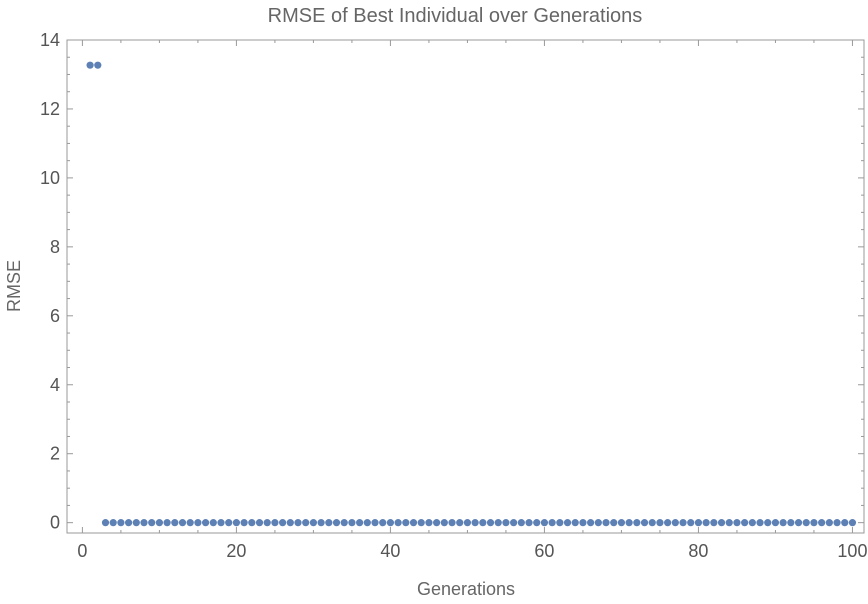  What do you see at coordinates (55, 247) in the screenshot?
I see `y-tick-label: 8` at bounding box center [55, 247].